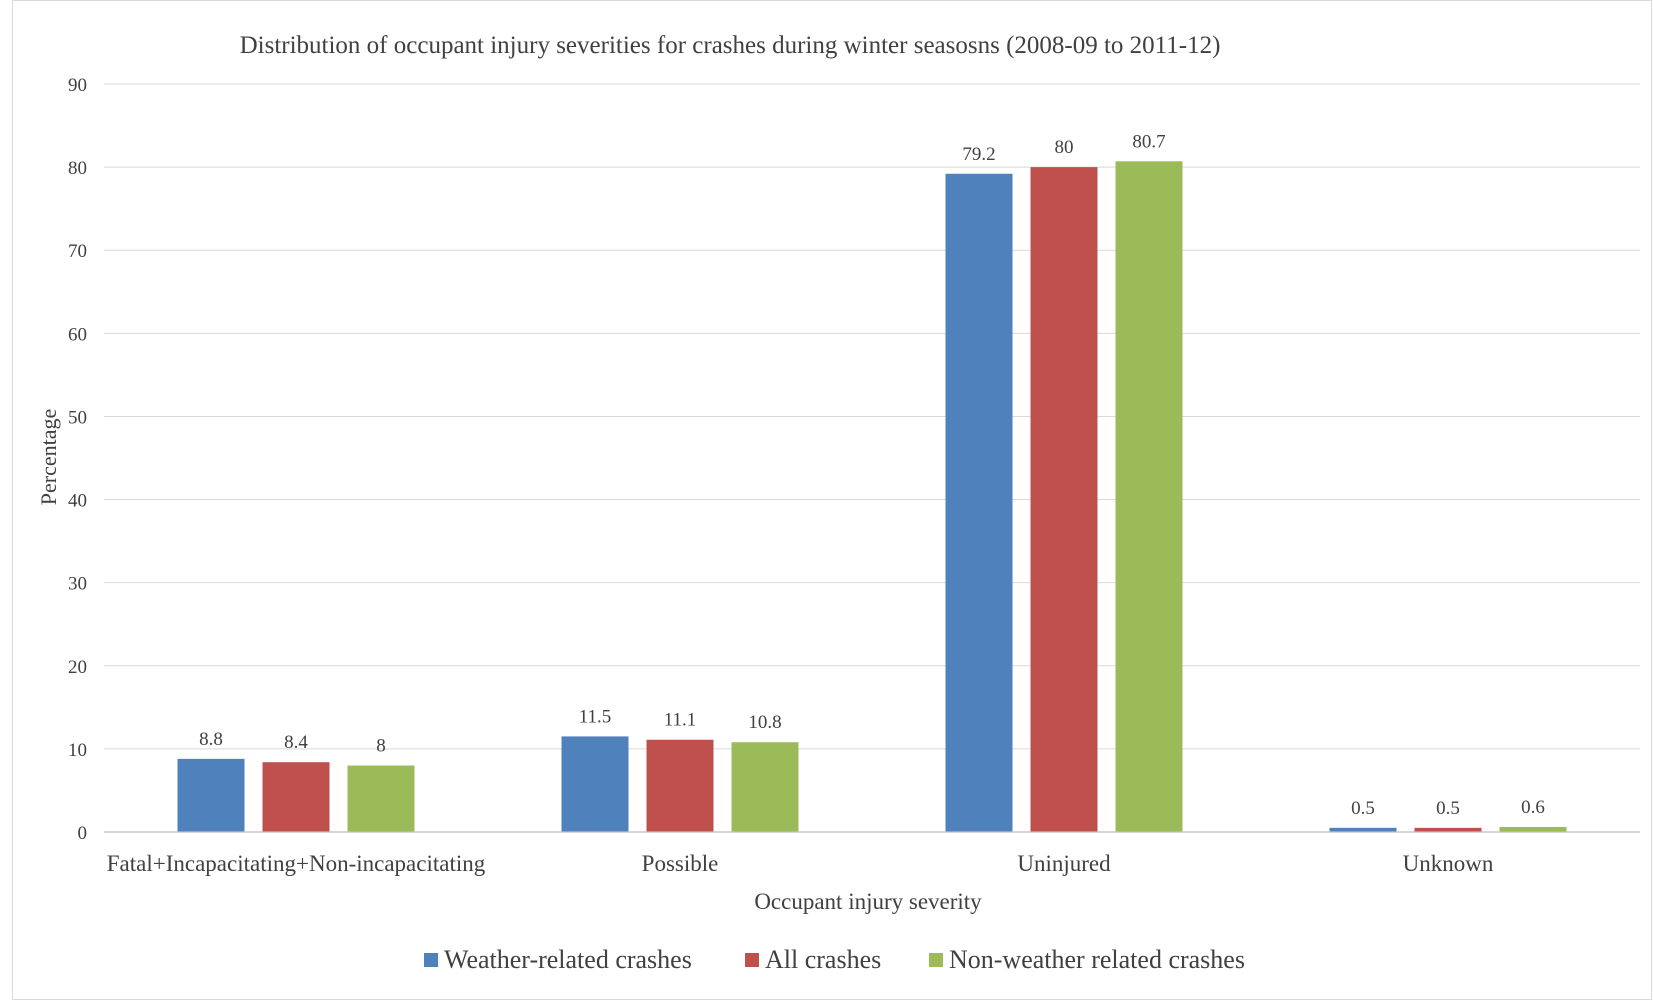  I want to click on data-label: 8.8, so click(211, 739).